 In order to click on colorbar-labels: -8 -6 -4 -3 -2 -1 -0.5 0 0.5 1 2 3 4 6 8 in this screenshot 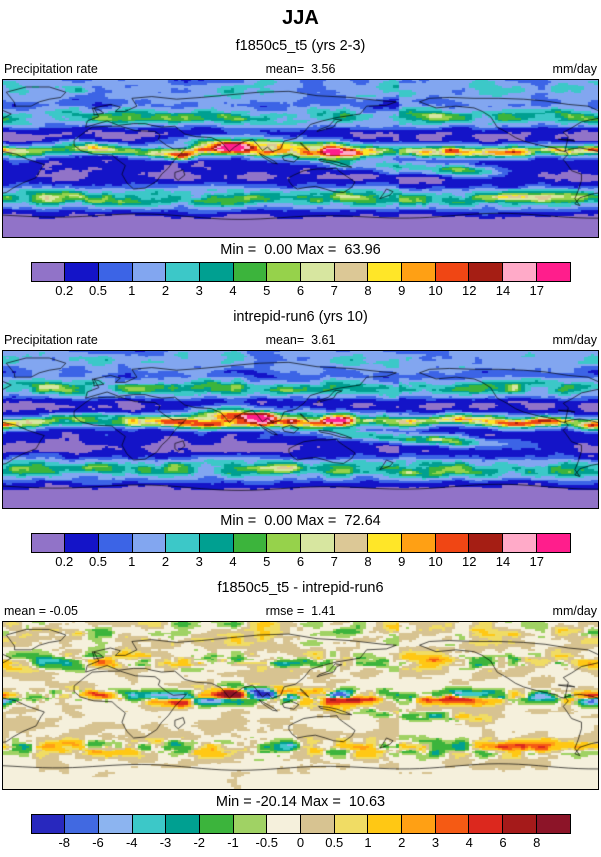, I will do `click(301, 843)`.